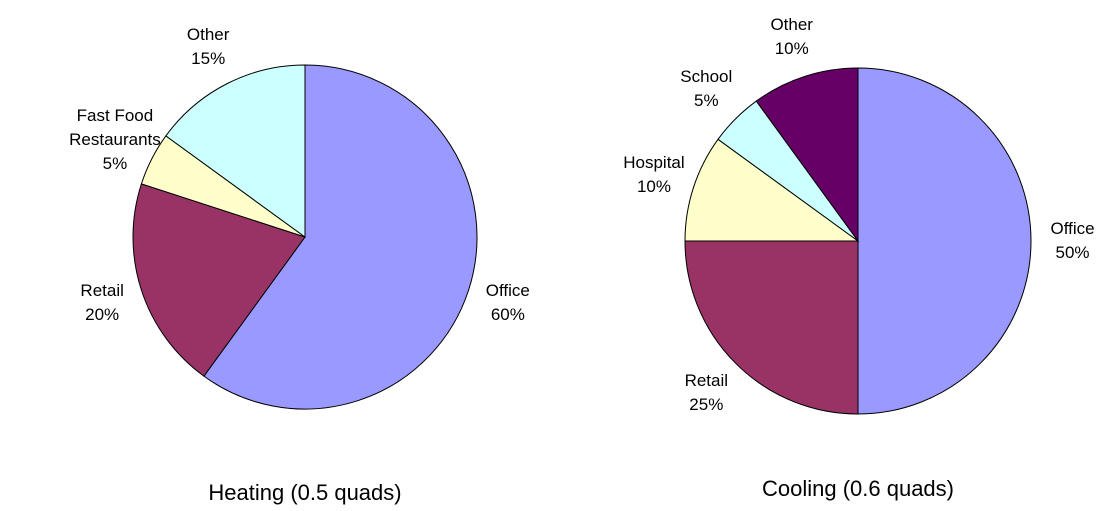 Image resolution: width=1112 pixels, height=511 pixels. I want to click on slice-label: Other 15%, so click(208, 47).